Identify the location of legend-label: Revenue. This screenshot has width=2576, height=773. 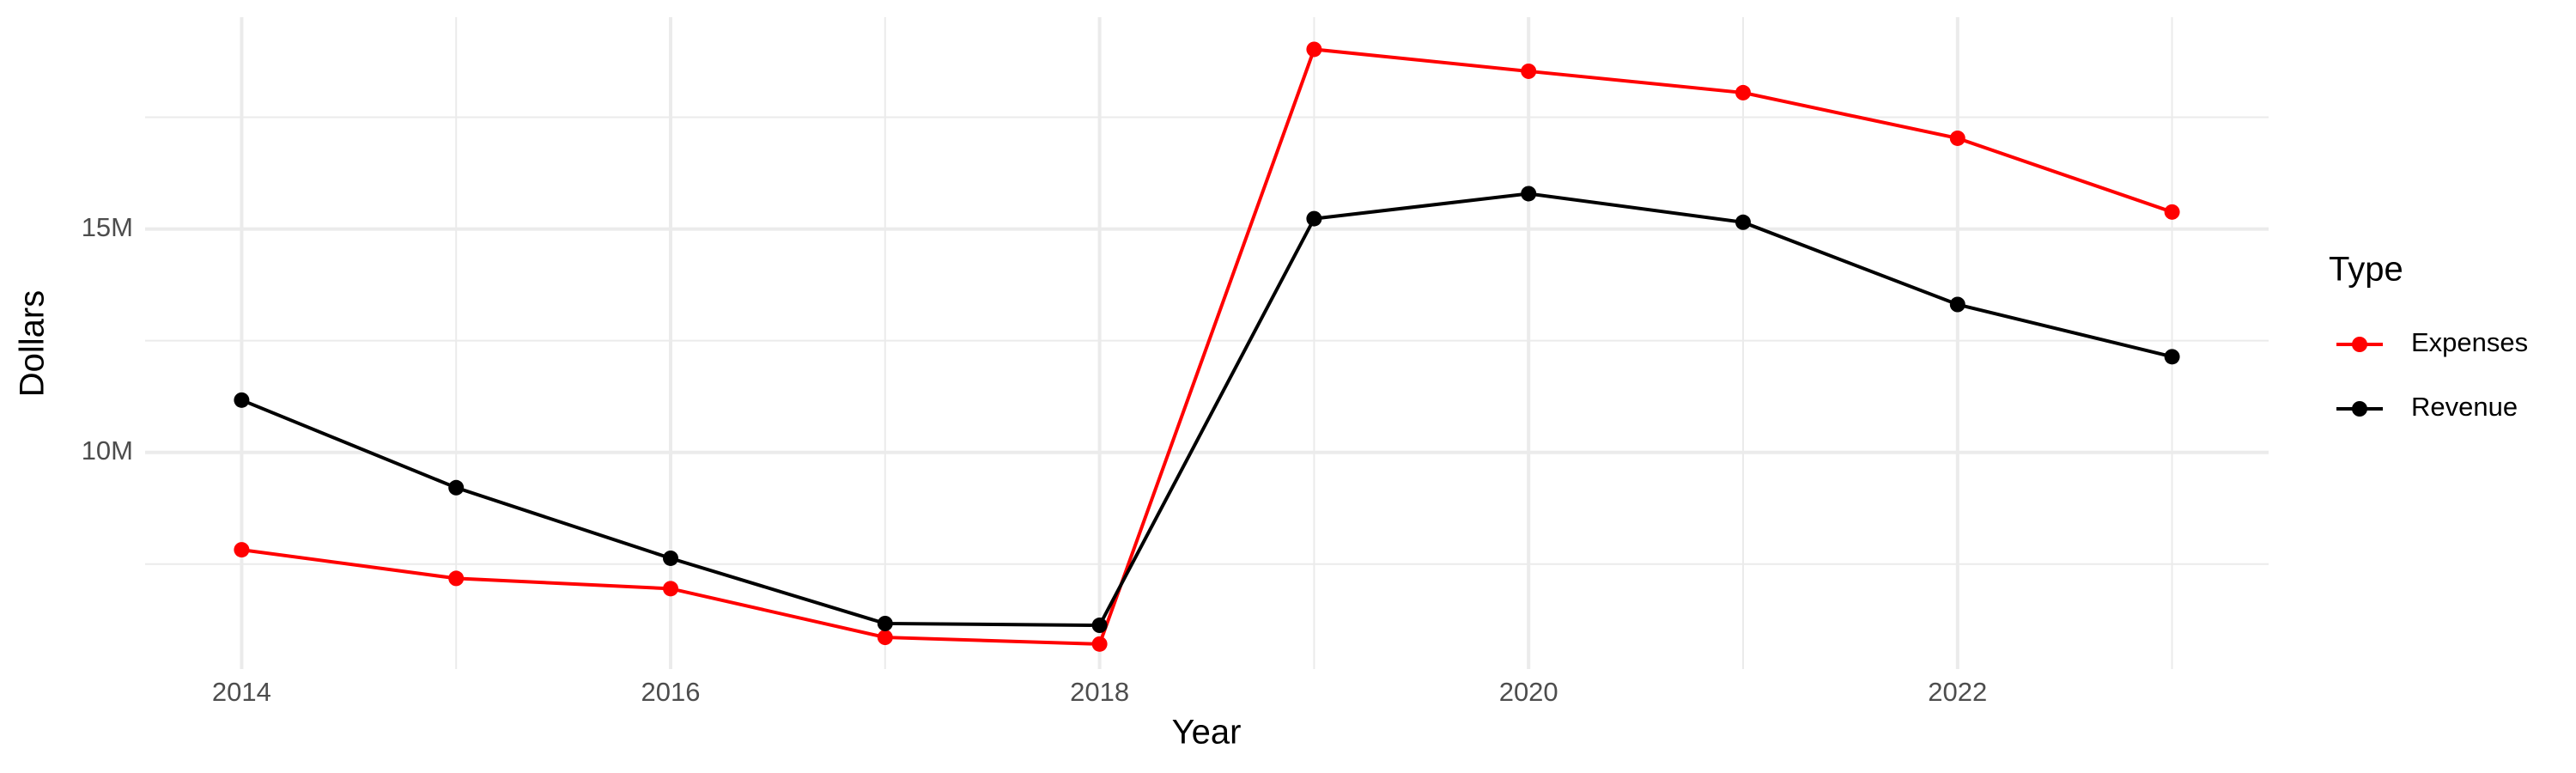
(2464, 407).